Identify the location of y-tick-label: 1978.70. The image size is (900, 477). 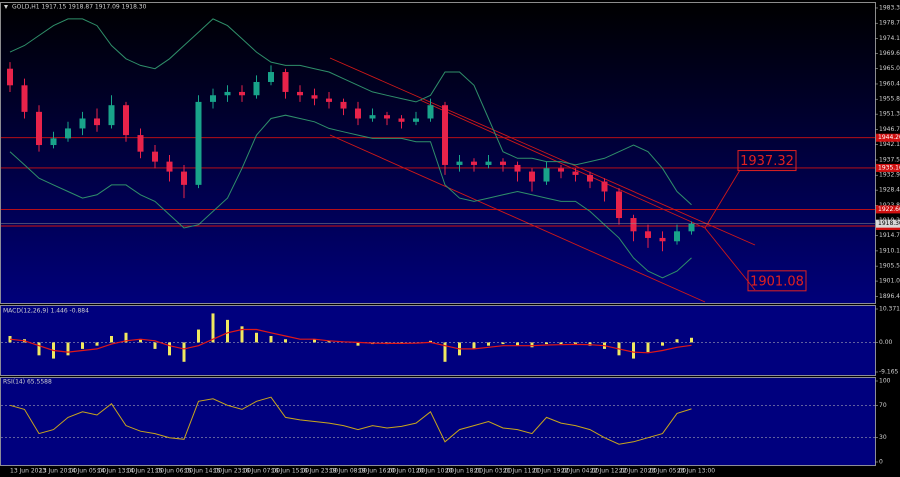
(889, 23).